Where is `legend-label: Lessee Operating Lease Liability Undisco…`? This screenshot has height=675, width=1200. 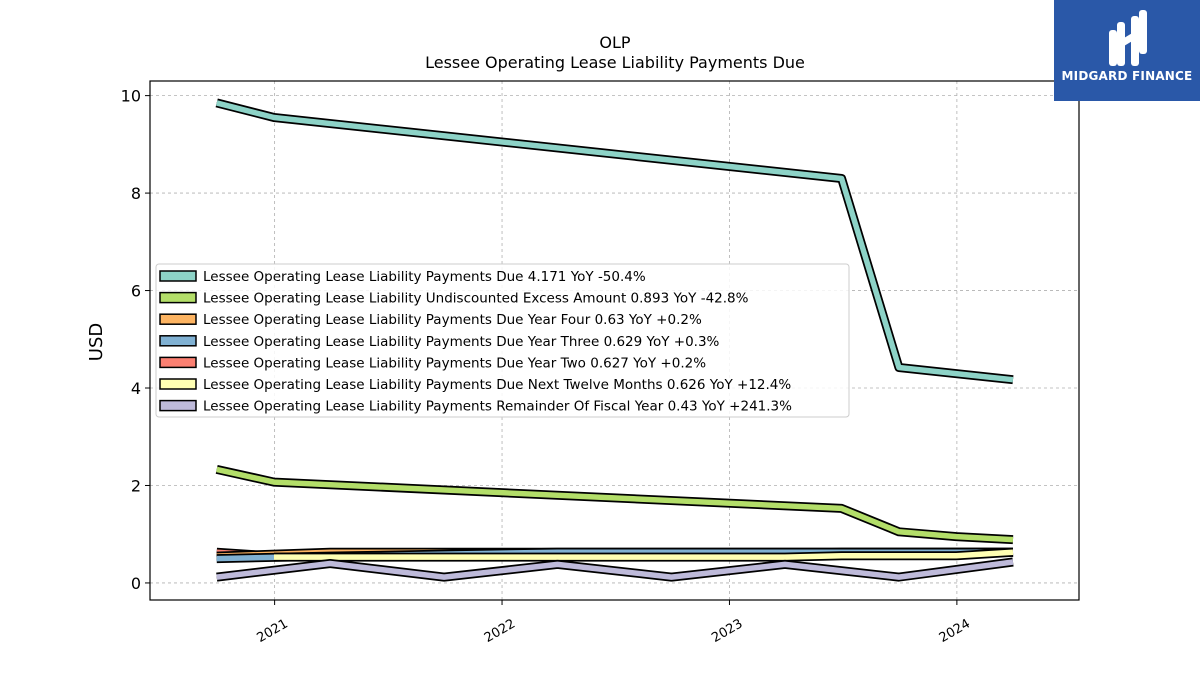 legend-label: Lessee Operating Lease Liability Undisco… is located at coordinates (476, 299).